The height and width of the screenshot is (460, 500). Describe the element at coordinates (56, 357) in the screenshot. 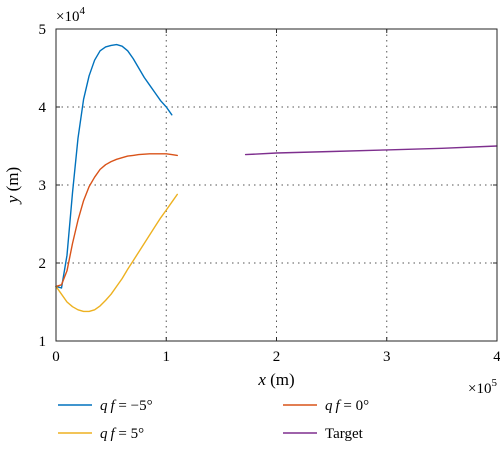

I see `x-tick-label: 0` at that location.